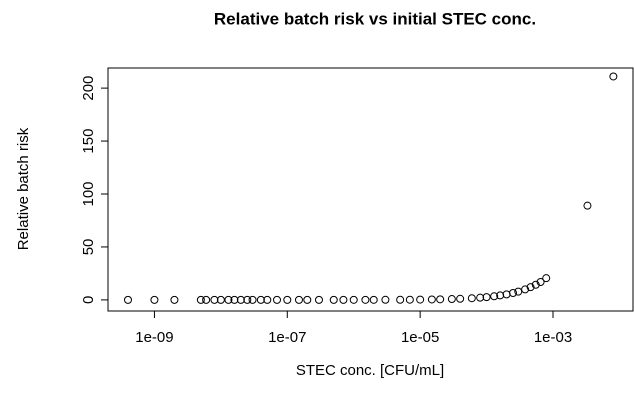 This screenshot has height=417, width=634. Describe the element at coordinates (420, 337) in the screenshot. I see `x-tick-label: 1e-05` at that location.